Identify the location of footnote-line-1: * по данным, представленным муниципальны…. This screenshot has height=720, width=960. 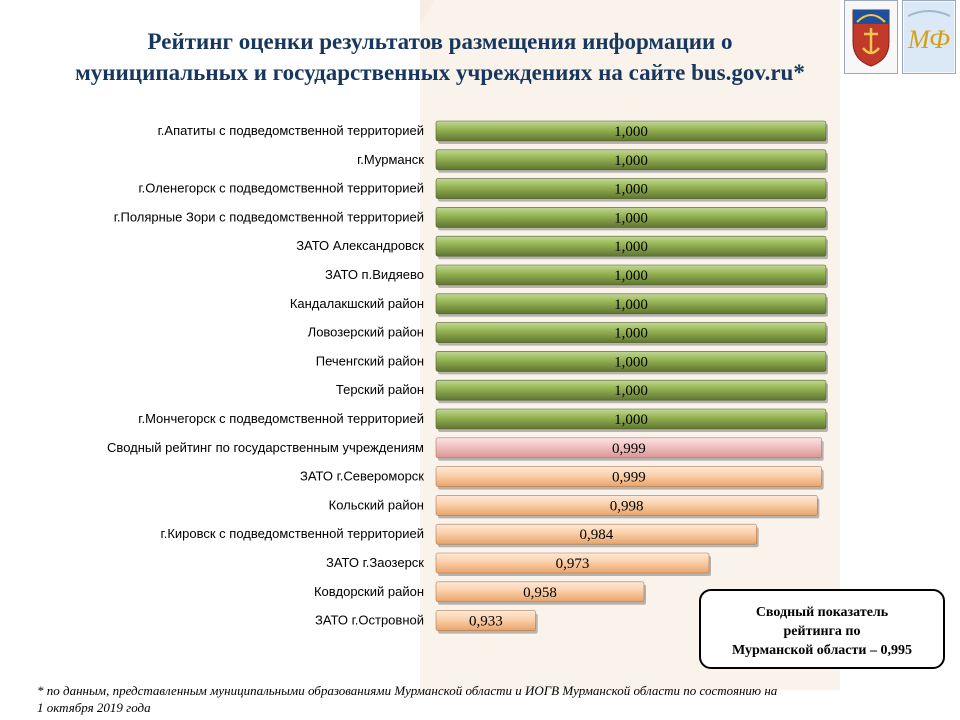
(407, 690).